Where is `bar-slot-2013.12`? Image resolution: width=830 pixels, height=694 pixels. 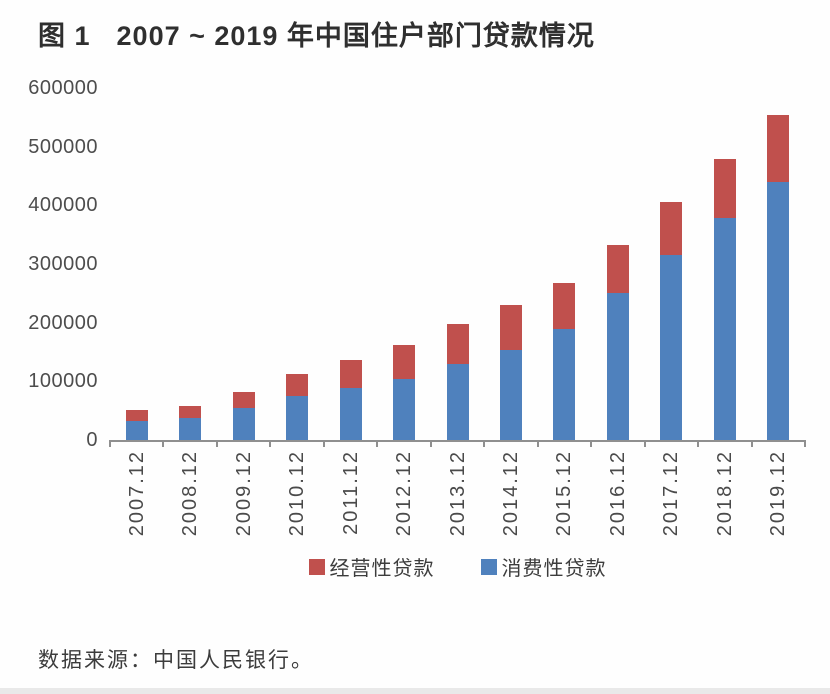
bar-slot-2013.12 is located at coordinates (457, 264).